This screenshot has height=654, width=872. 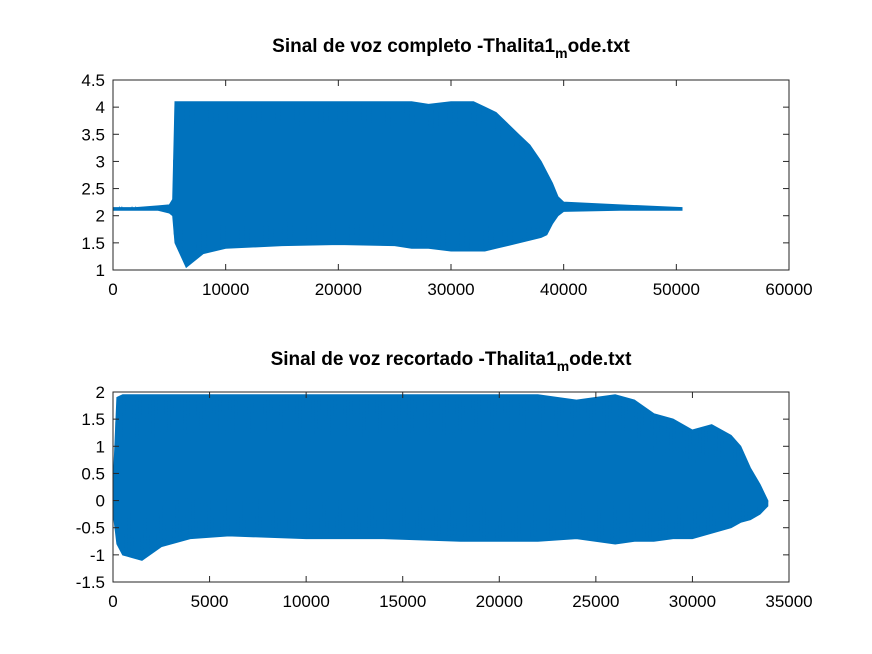 I want to click on y-tick-label: -1.5, so click(x=90, y=582).